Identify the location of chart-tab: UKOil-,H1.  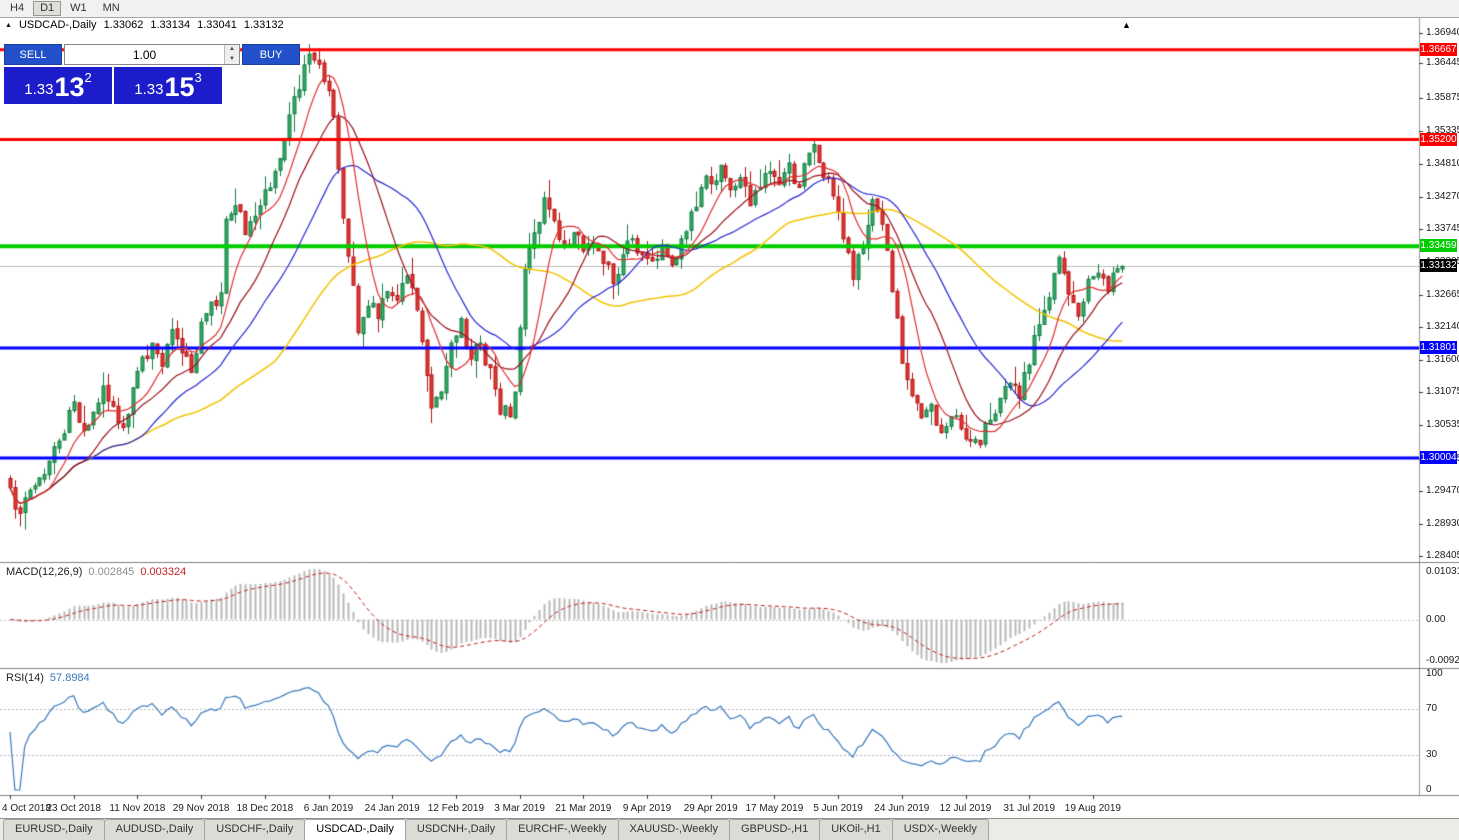
(856, 829).